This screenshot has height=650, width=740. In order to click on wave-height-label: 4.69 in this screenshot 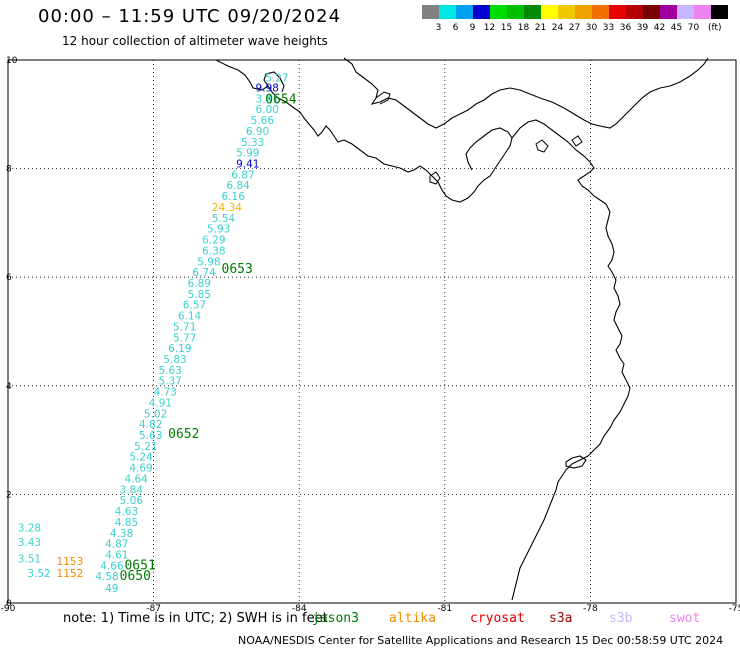, I will do `click(140, 469)`.